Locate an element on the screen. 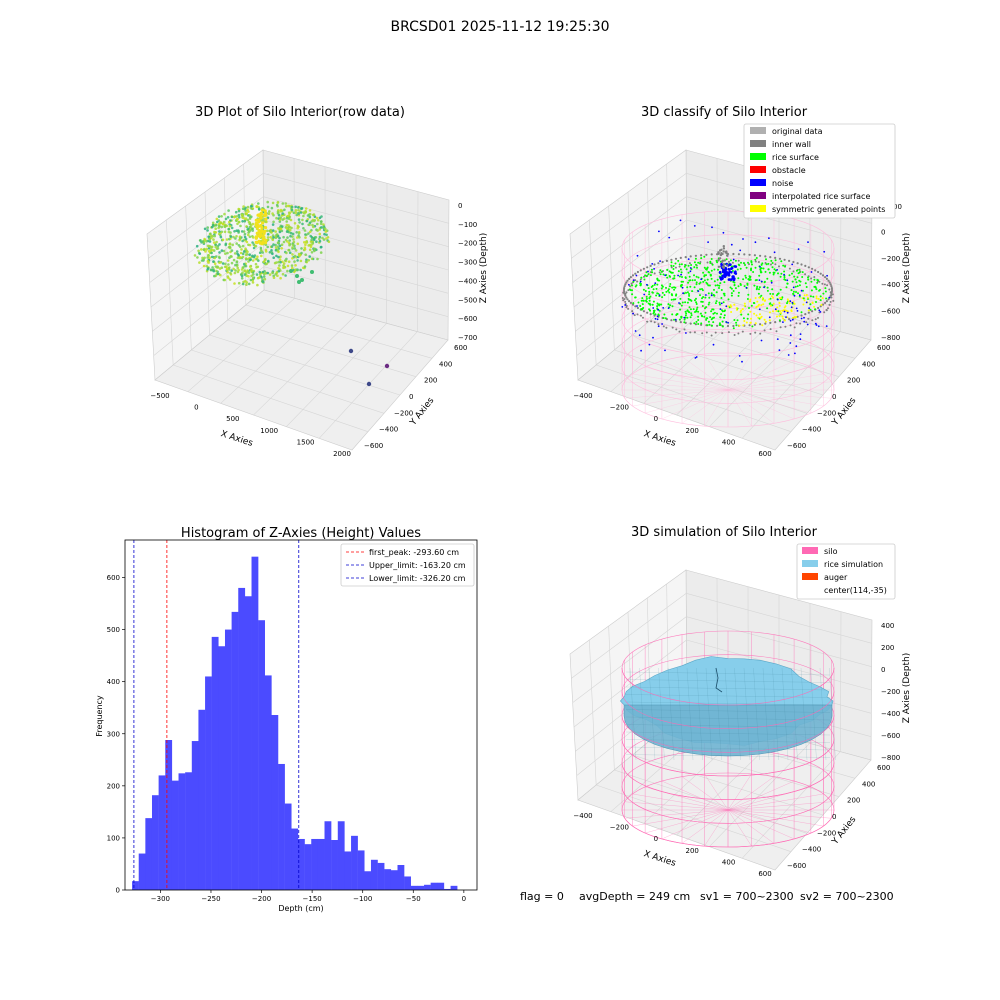 Image resolution: width=1000 pixels, height=1000 pixels. p1-xlabel: X Axies is located at coordinates (236, 439).